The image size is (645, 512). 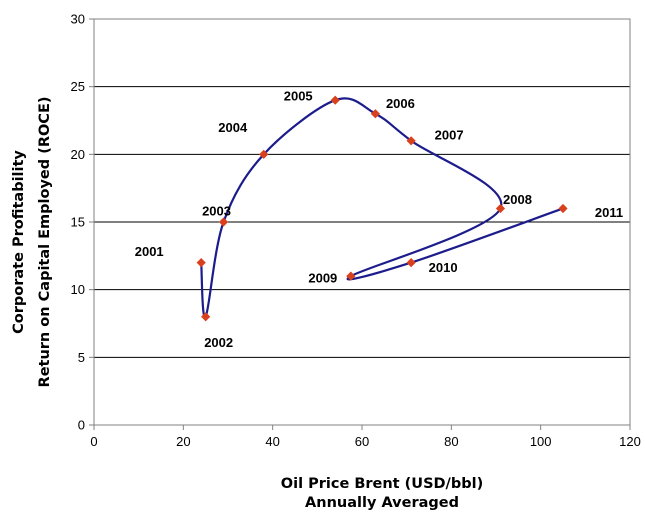 I want to click on y-tick-label: 20, so click(x=78, y=154).